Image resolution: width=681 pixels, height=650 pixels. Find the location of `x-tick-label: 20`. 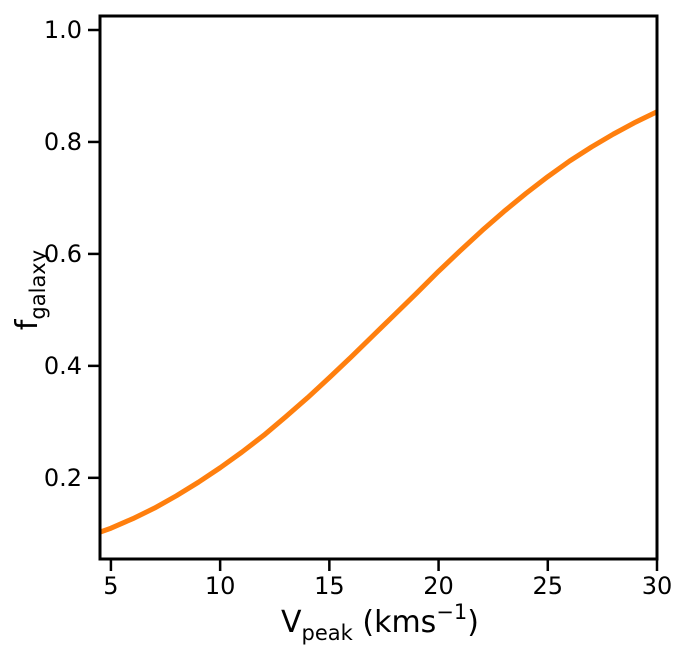

x-tick-label: 20 is located at coordinates (438, 586).